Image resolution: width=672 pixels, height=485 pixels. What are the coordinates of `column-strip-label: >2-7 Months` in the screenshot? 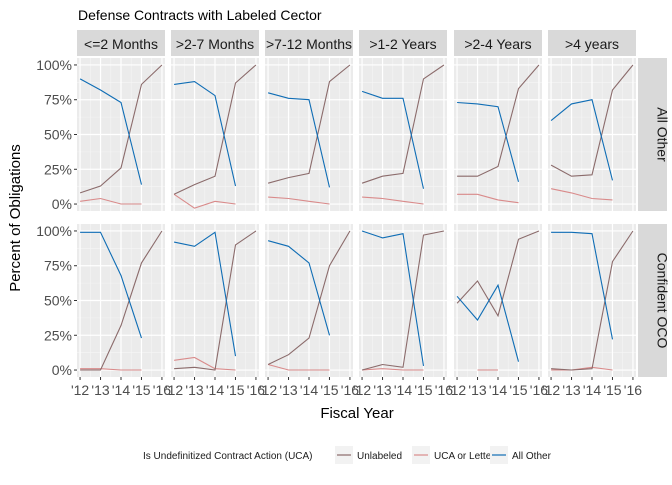 It's located at (215, 44).